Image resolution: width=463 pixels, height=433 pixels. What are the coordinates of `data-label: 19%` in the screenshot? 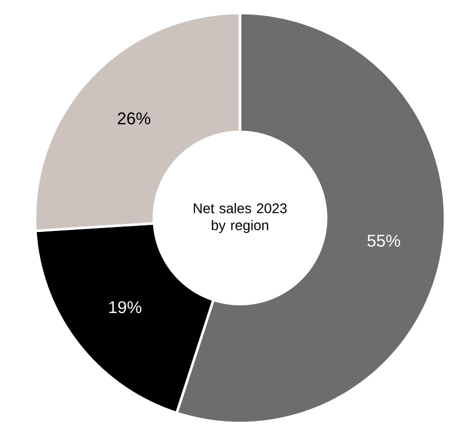 It's located at (125, 307).